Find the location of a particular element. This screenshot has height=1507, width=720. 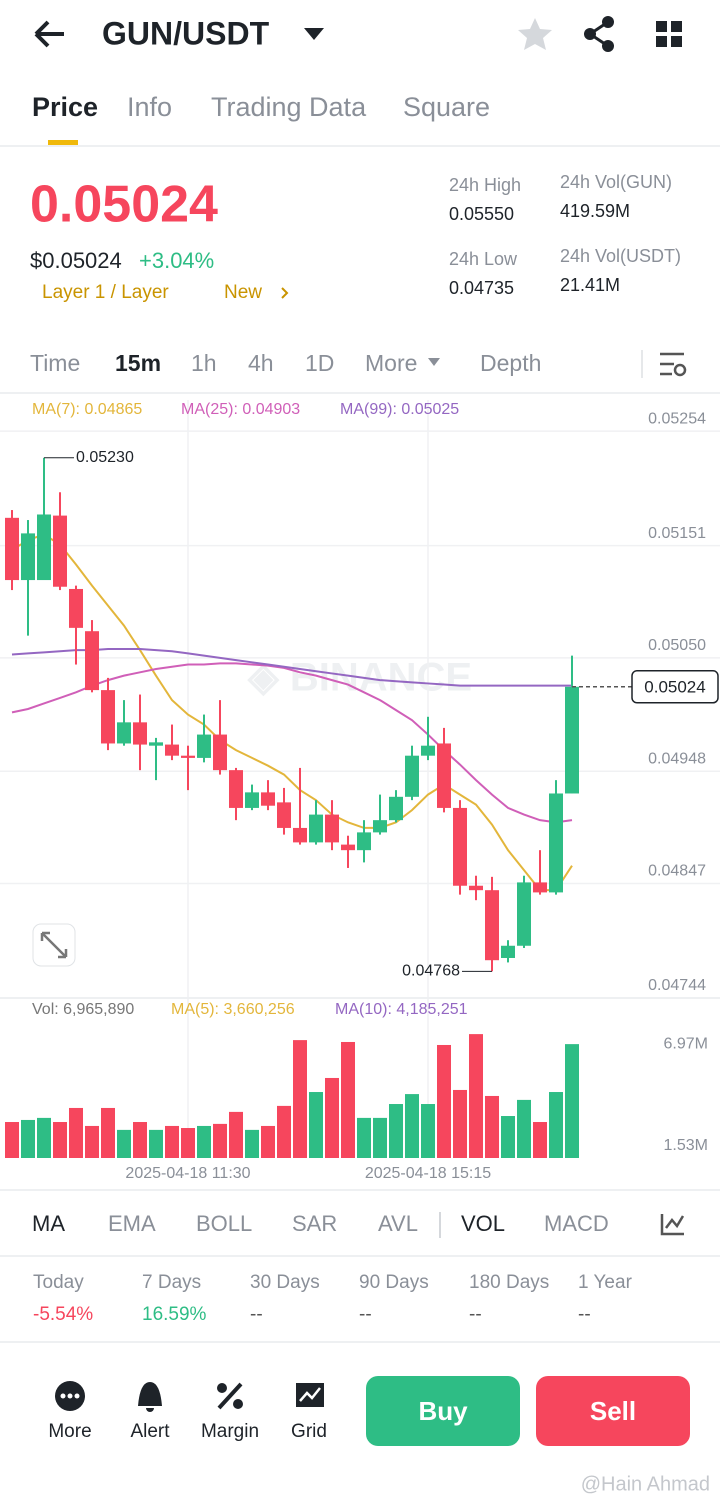

sell-button is located at coordinates (613, 1411).